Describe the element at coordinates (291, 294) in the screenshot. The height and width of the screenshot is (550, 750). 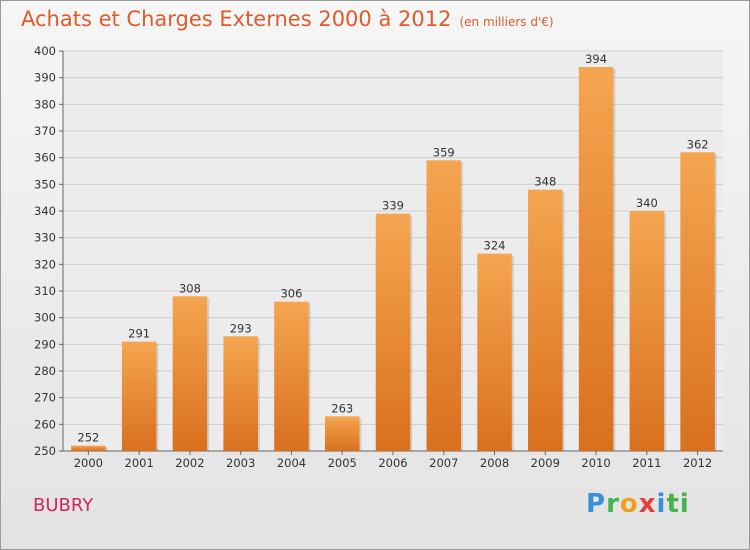
I see `data-label: 306` at that location.